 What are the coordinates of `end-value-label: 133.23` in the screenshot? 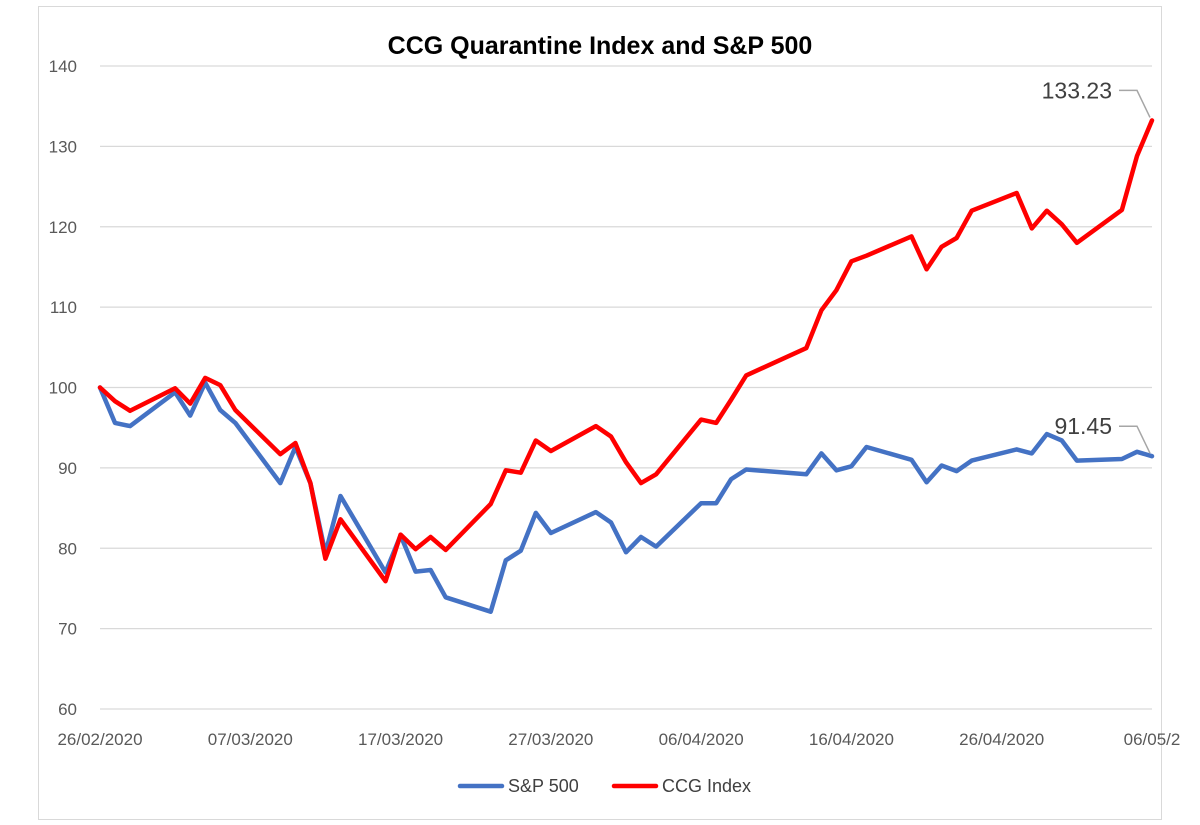 It's located at (1077, 90).